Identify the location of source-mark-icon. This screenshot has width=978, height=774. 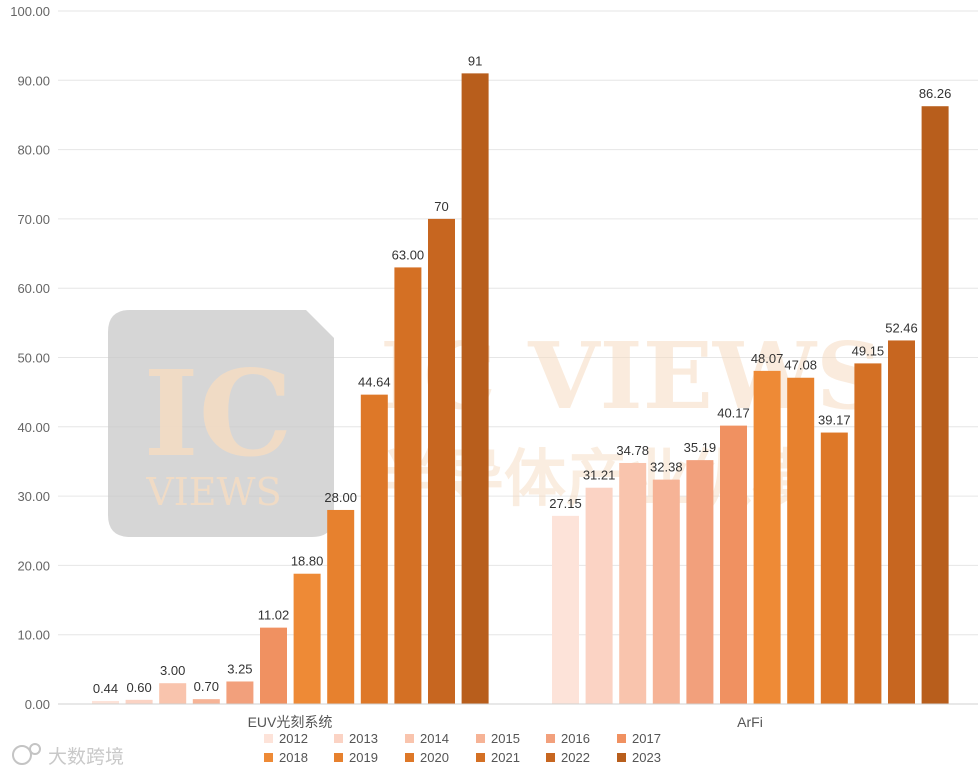
(22, 755).